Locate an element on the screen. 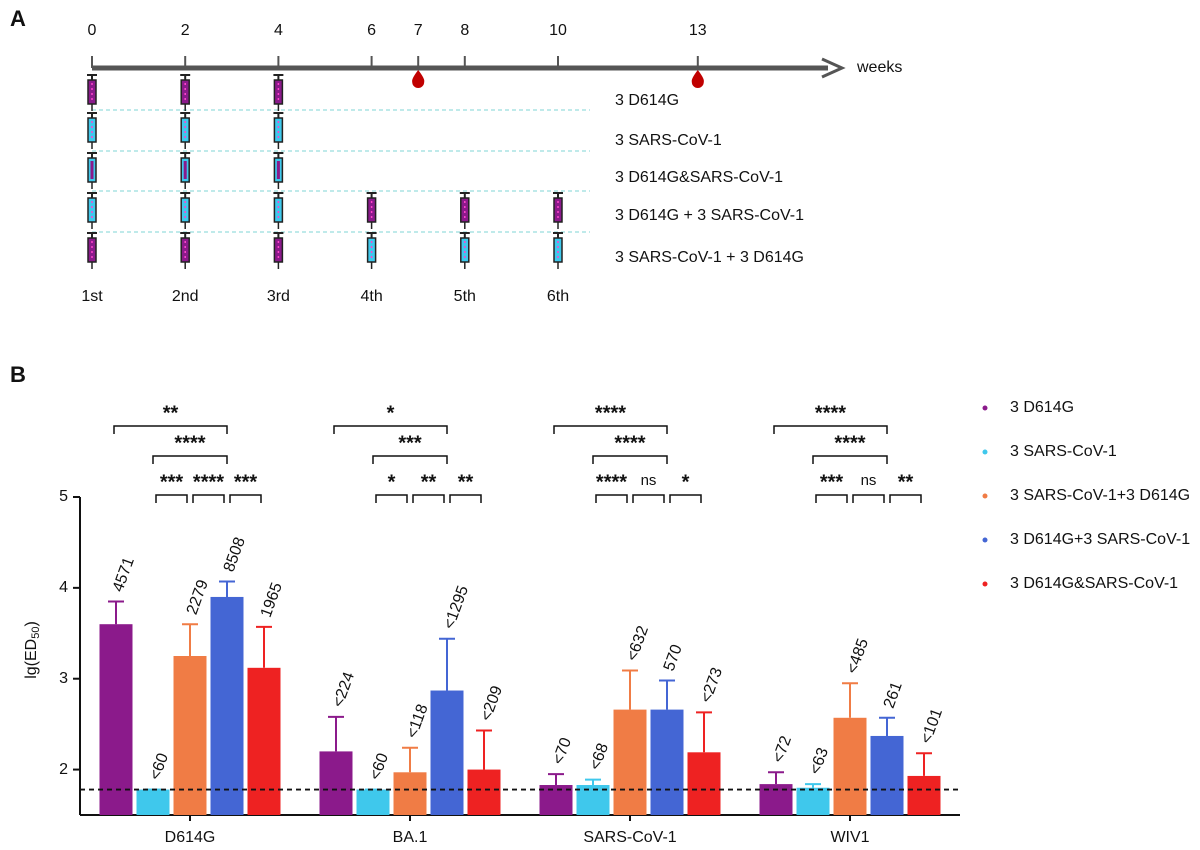  panel-letter: A is located at coordinates (18, 18).